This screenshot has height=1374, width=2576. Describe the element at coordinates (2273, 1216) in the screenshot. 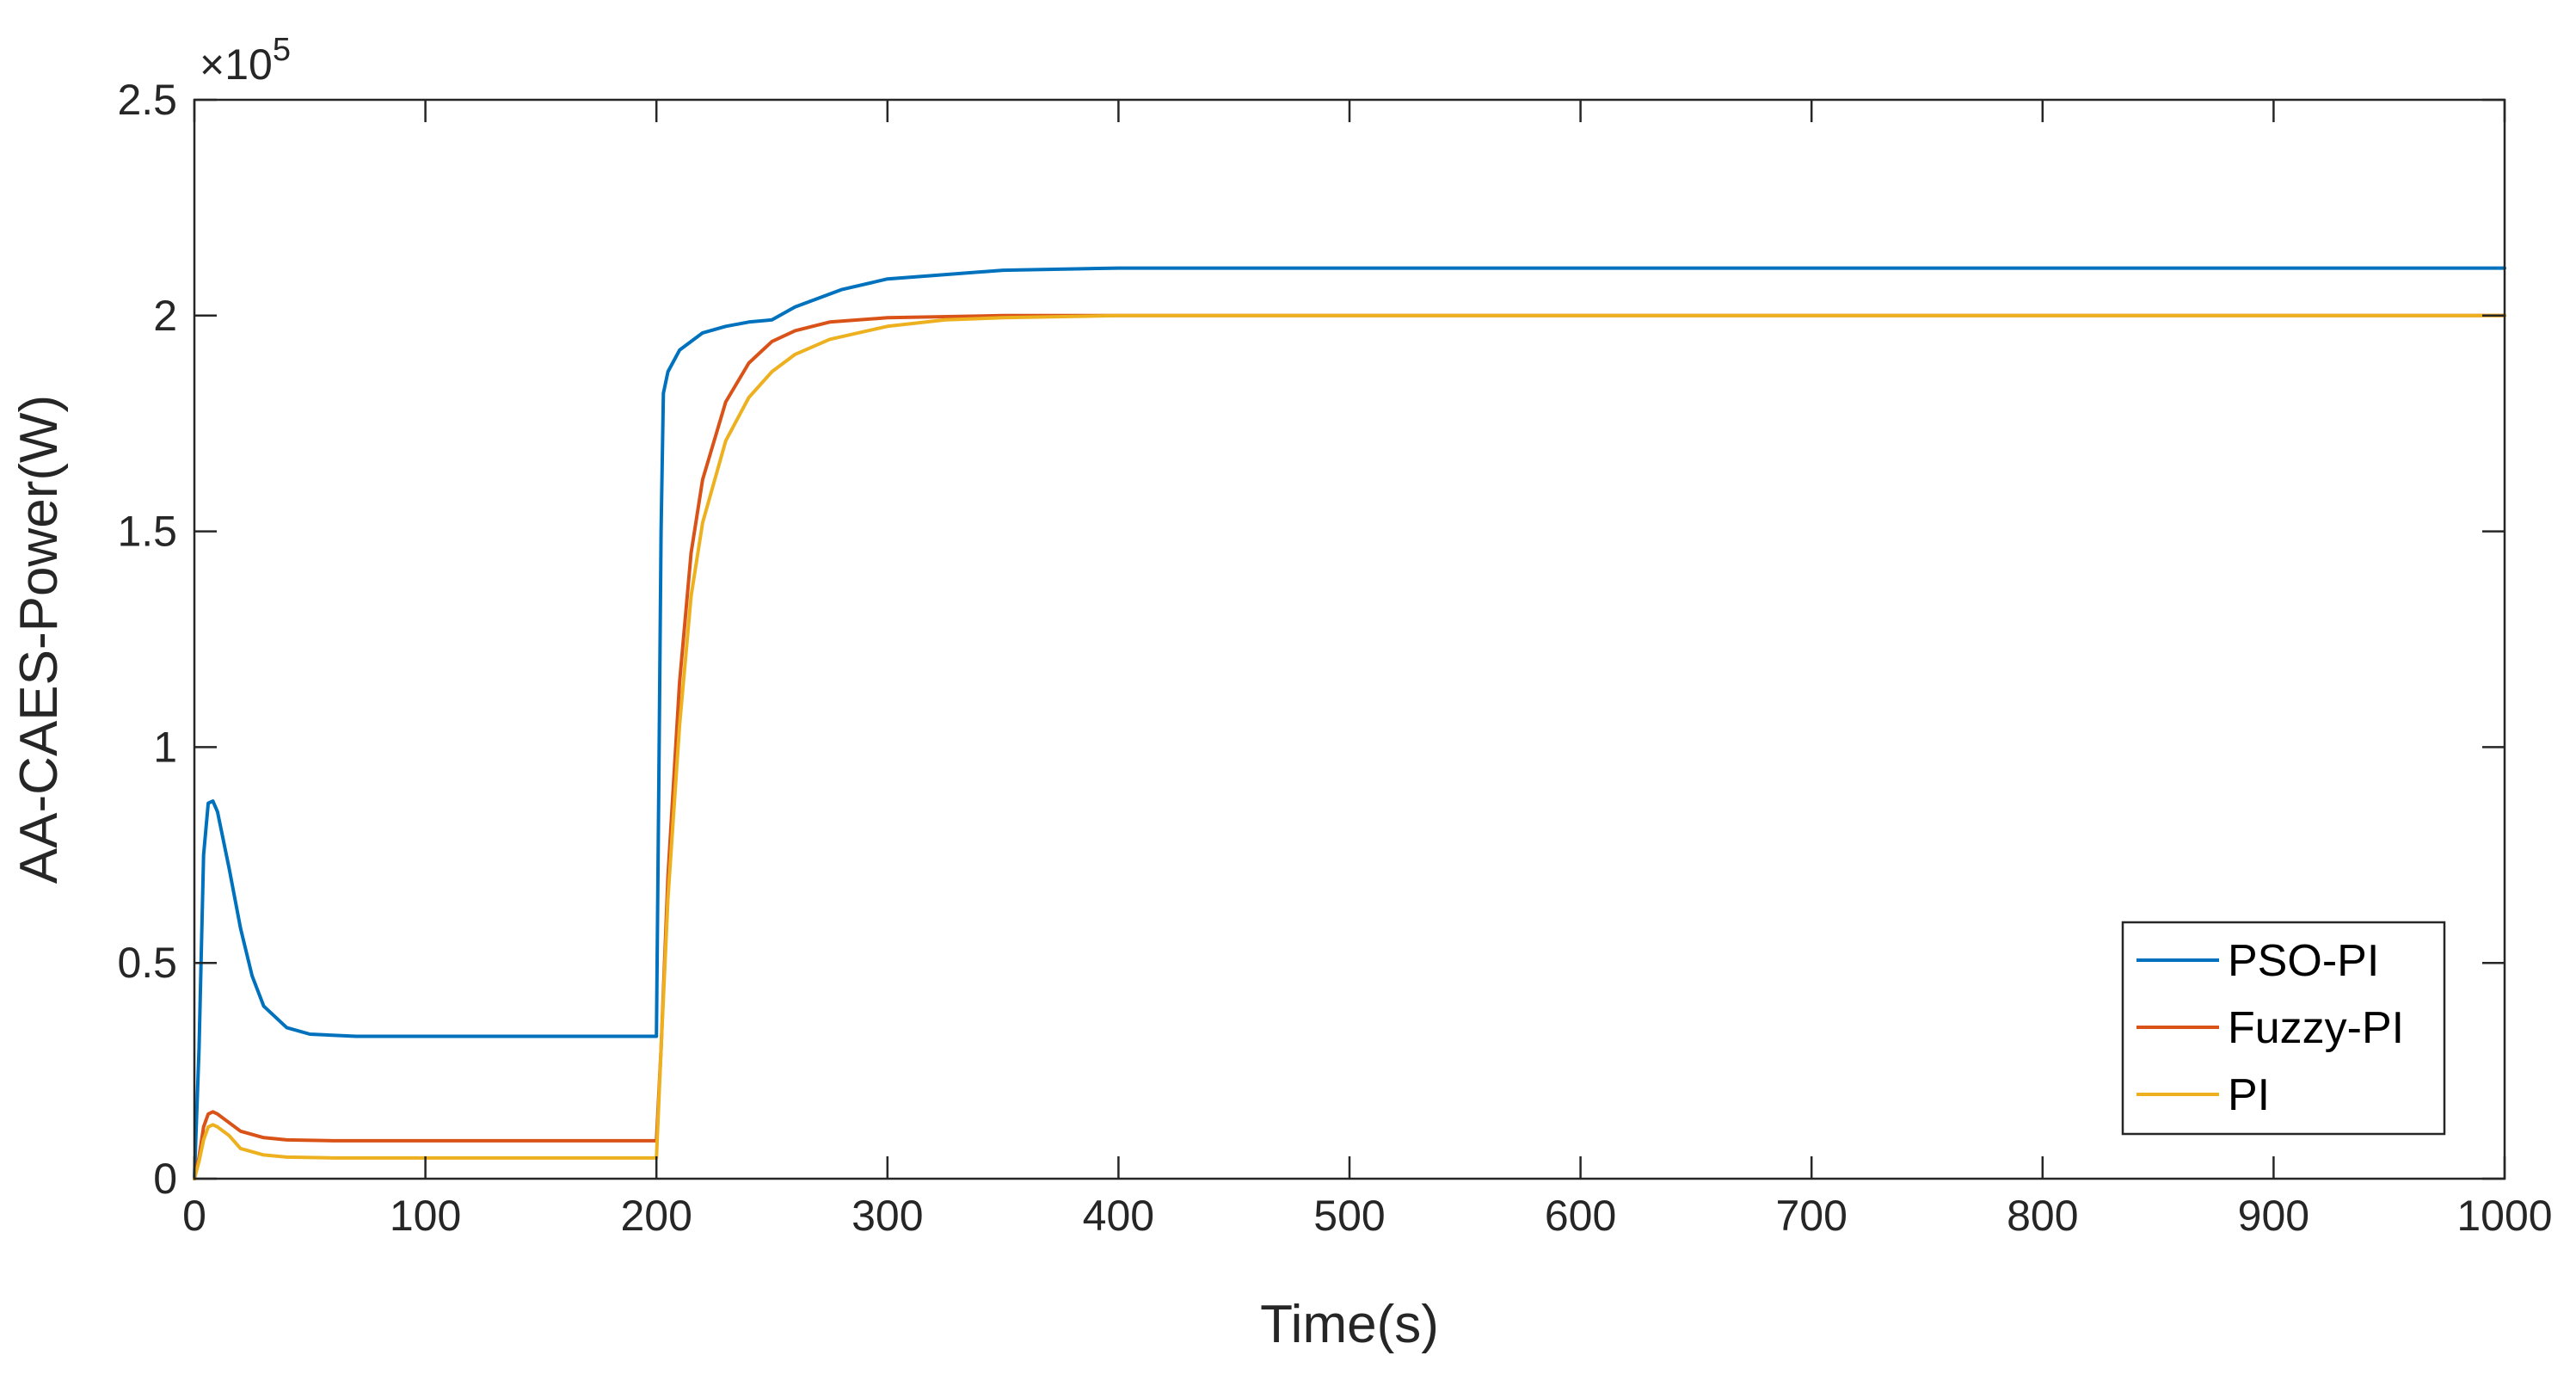

I see `x-tick-label: 900` at that location.